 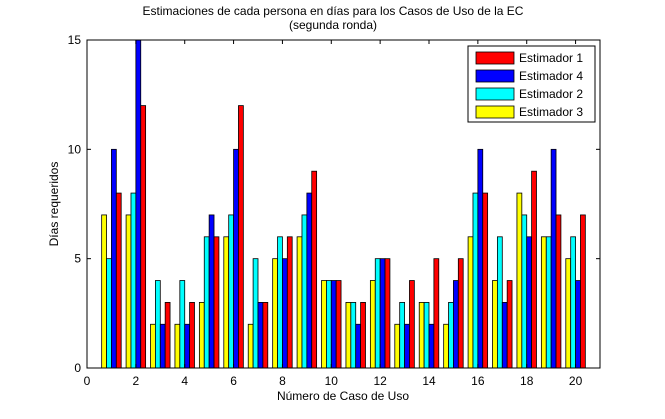 What do you see at coordinates (184, 381) in the screenshot?
I see `x-tick-label: 4` at bounding box center [184, 381].